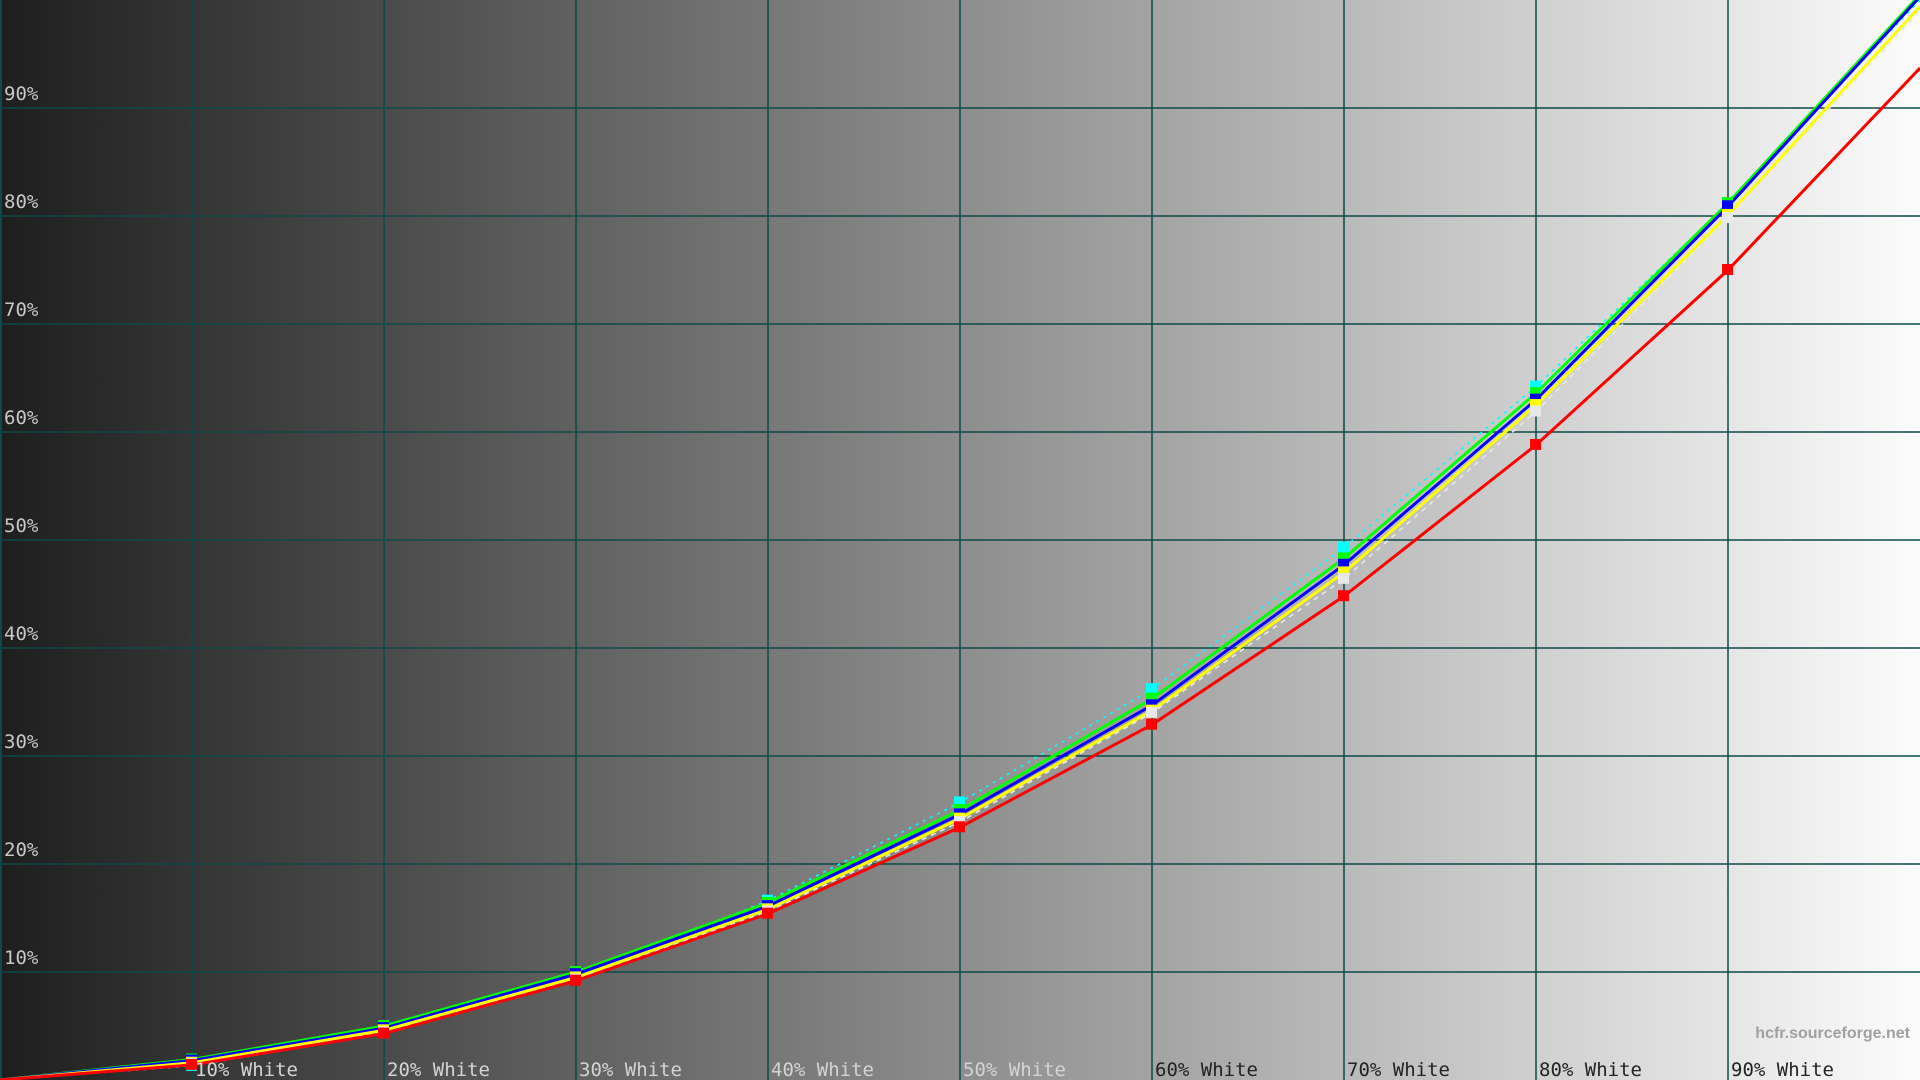 This screenshot has height=1080, width=1920. I want to click on y-tick-label: 40%, so click(21, 634).